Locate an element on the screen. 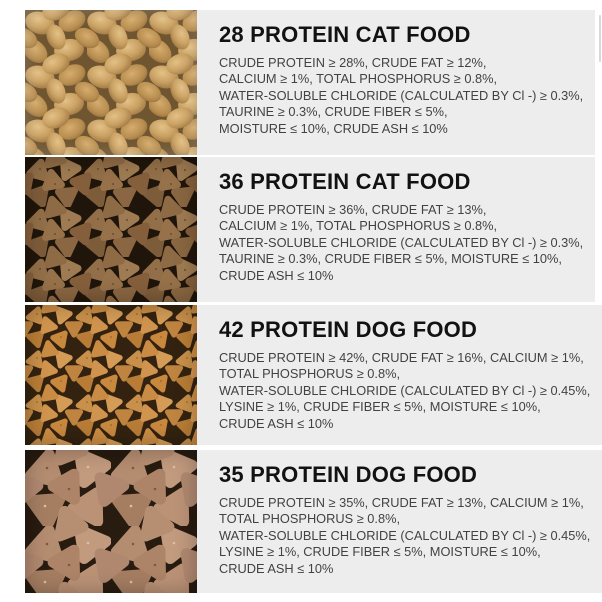 This screenshot has width=602, height=602. large-chunk-pink-brown-kibble-photo is located at coordinates (111, 521).